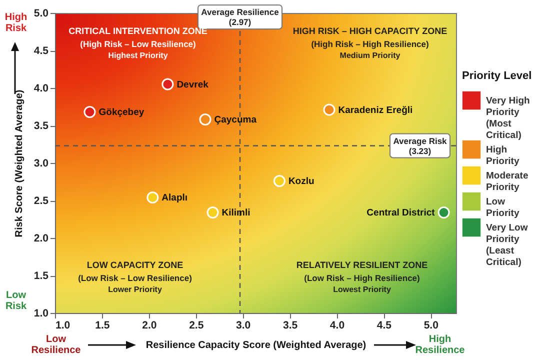  I want to click on legend-label: Moderate Priority, so click(507, 181).